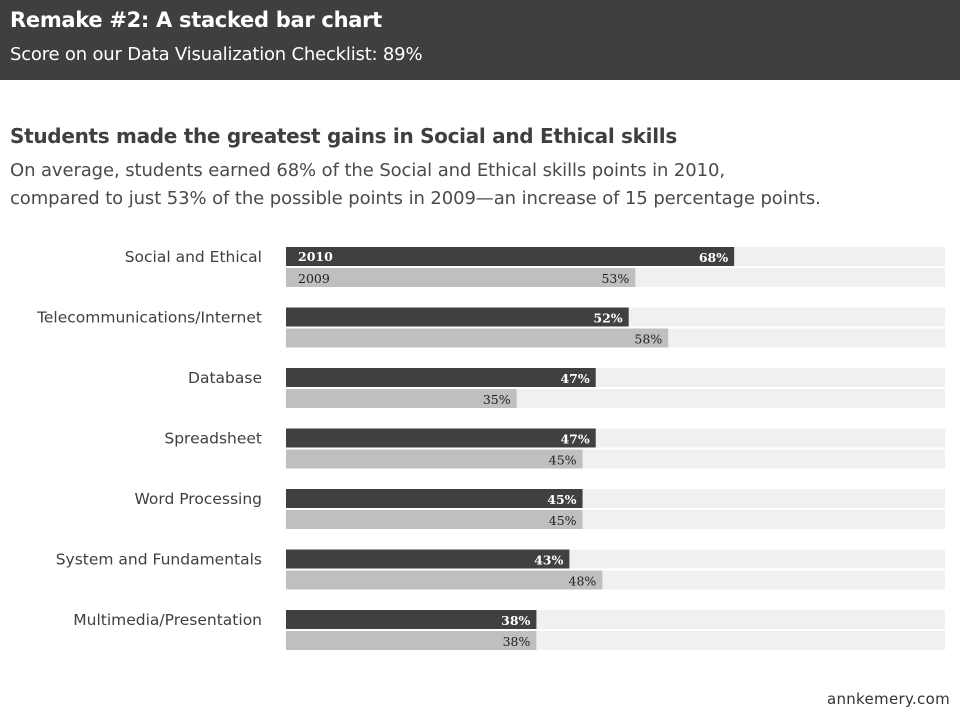 The image size is (960, 720). I want to click on series-label-2009: 2009, so click(314, 278).